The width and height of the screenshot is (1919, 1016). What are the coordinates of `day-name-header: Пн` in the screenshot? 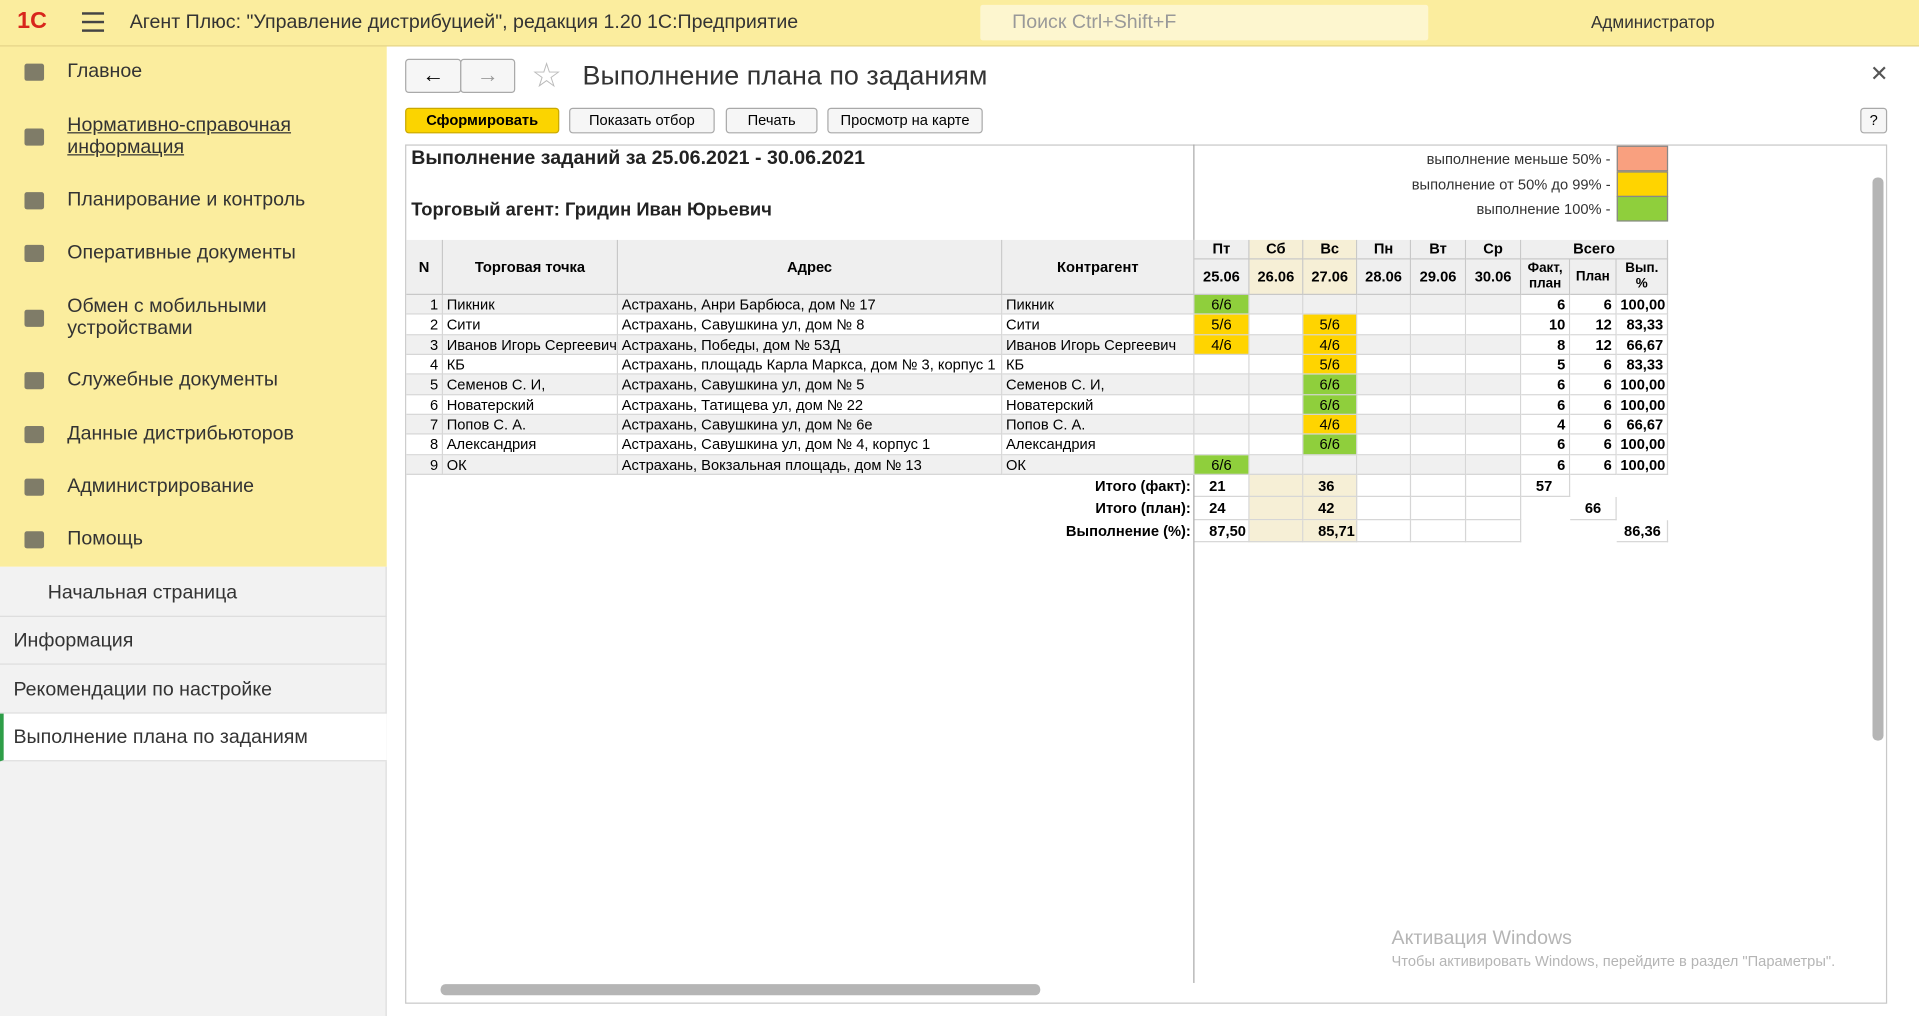 It's located at (1384, 249).